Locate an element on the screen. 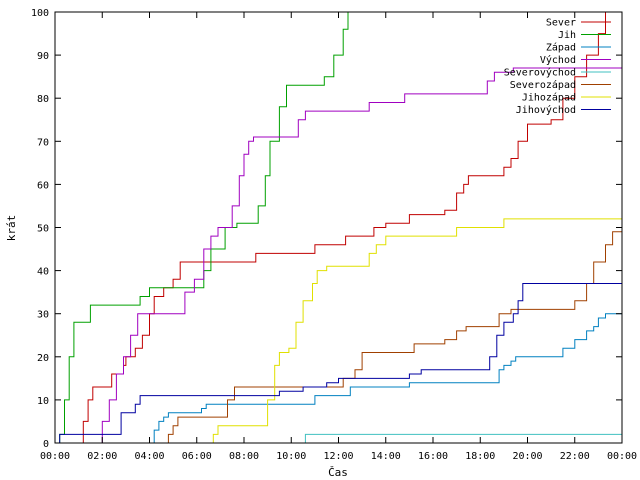 This screenshot has height=480, width=640. y-tick-label: 70 is located at coordinates (43, 142).